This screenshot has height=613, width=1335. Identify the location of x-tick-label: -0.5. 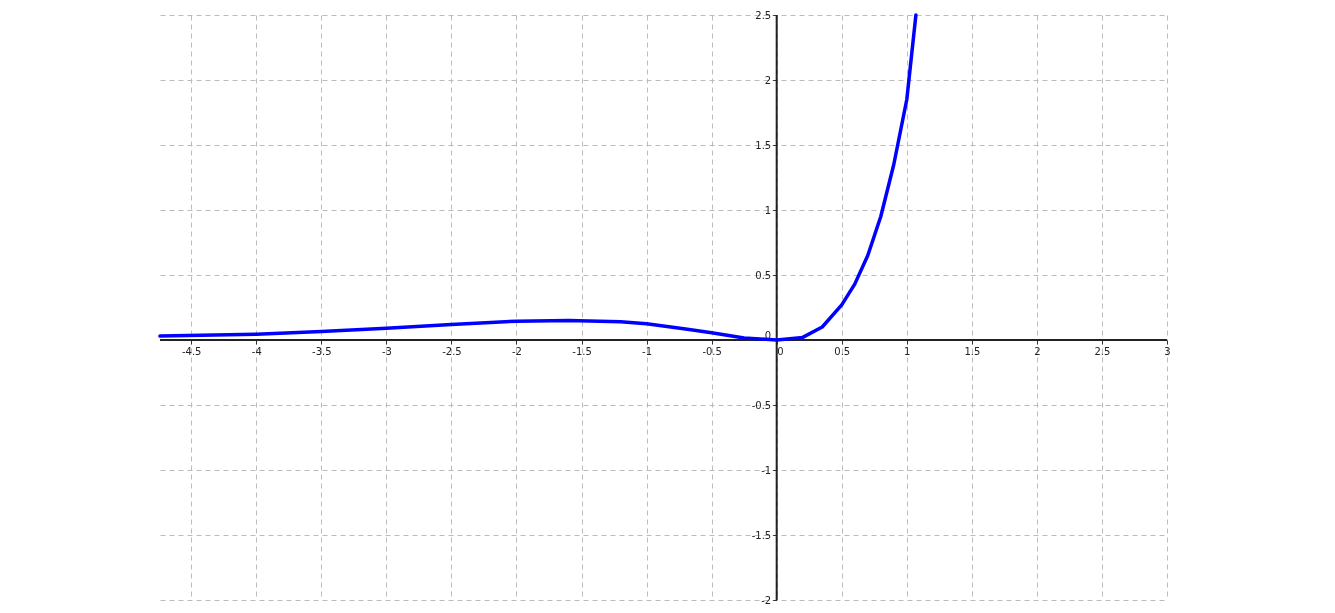
(712, 351).